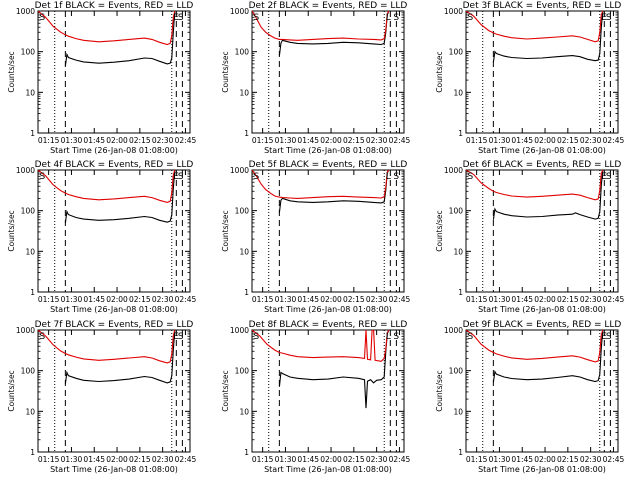 This screenshot has width=640, height=480. Describe the element at coordinates (388, 177) in the screenshot. I see `event-flag: L` at that location.